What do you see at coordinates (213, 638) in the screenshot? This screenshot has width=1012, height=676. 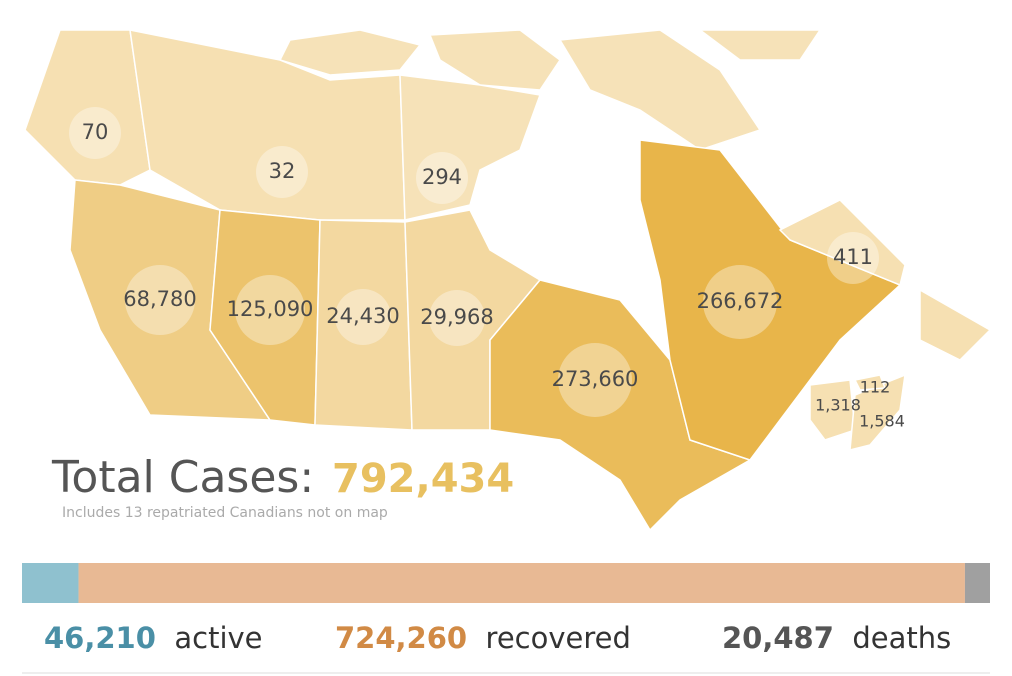 I see `legend-name: active` at bounding box center [213, 638].